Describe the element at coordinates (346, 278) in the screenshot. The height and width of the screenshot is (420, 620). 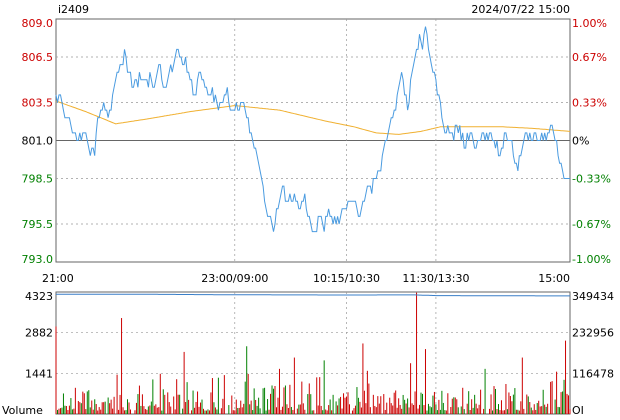
I see `time-tick-label: 10:15/10:30` at that location.